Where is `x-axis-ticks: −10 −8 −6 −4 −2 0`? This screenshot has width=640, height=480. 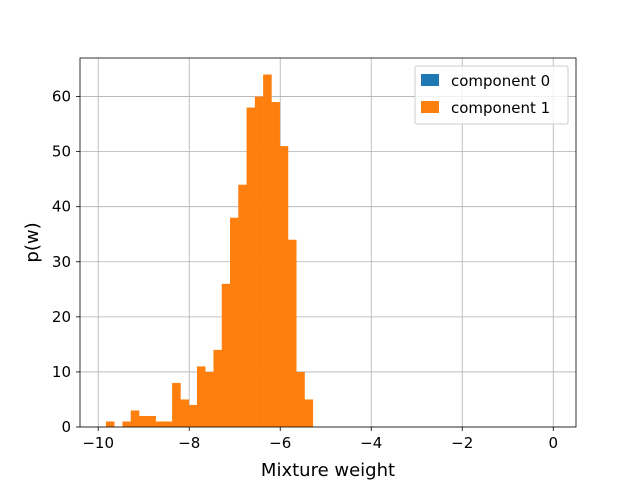 x-axis-ticks: −10 −8 −6 −4 −2 0 is located at coordinates (320, 439).